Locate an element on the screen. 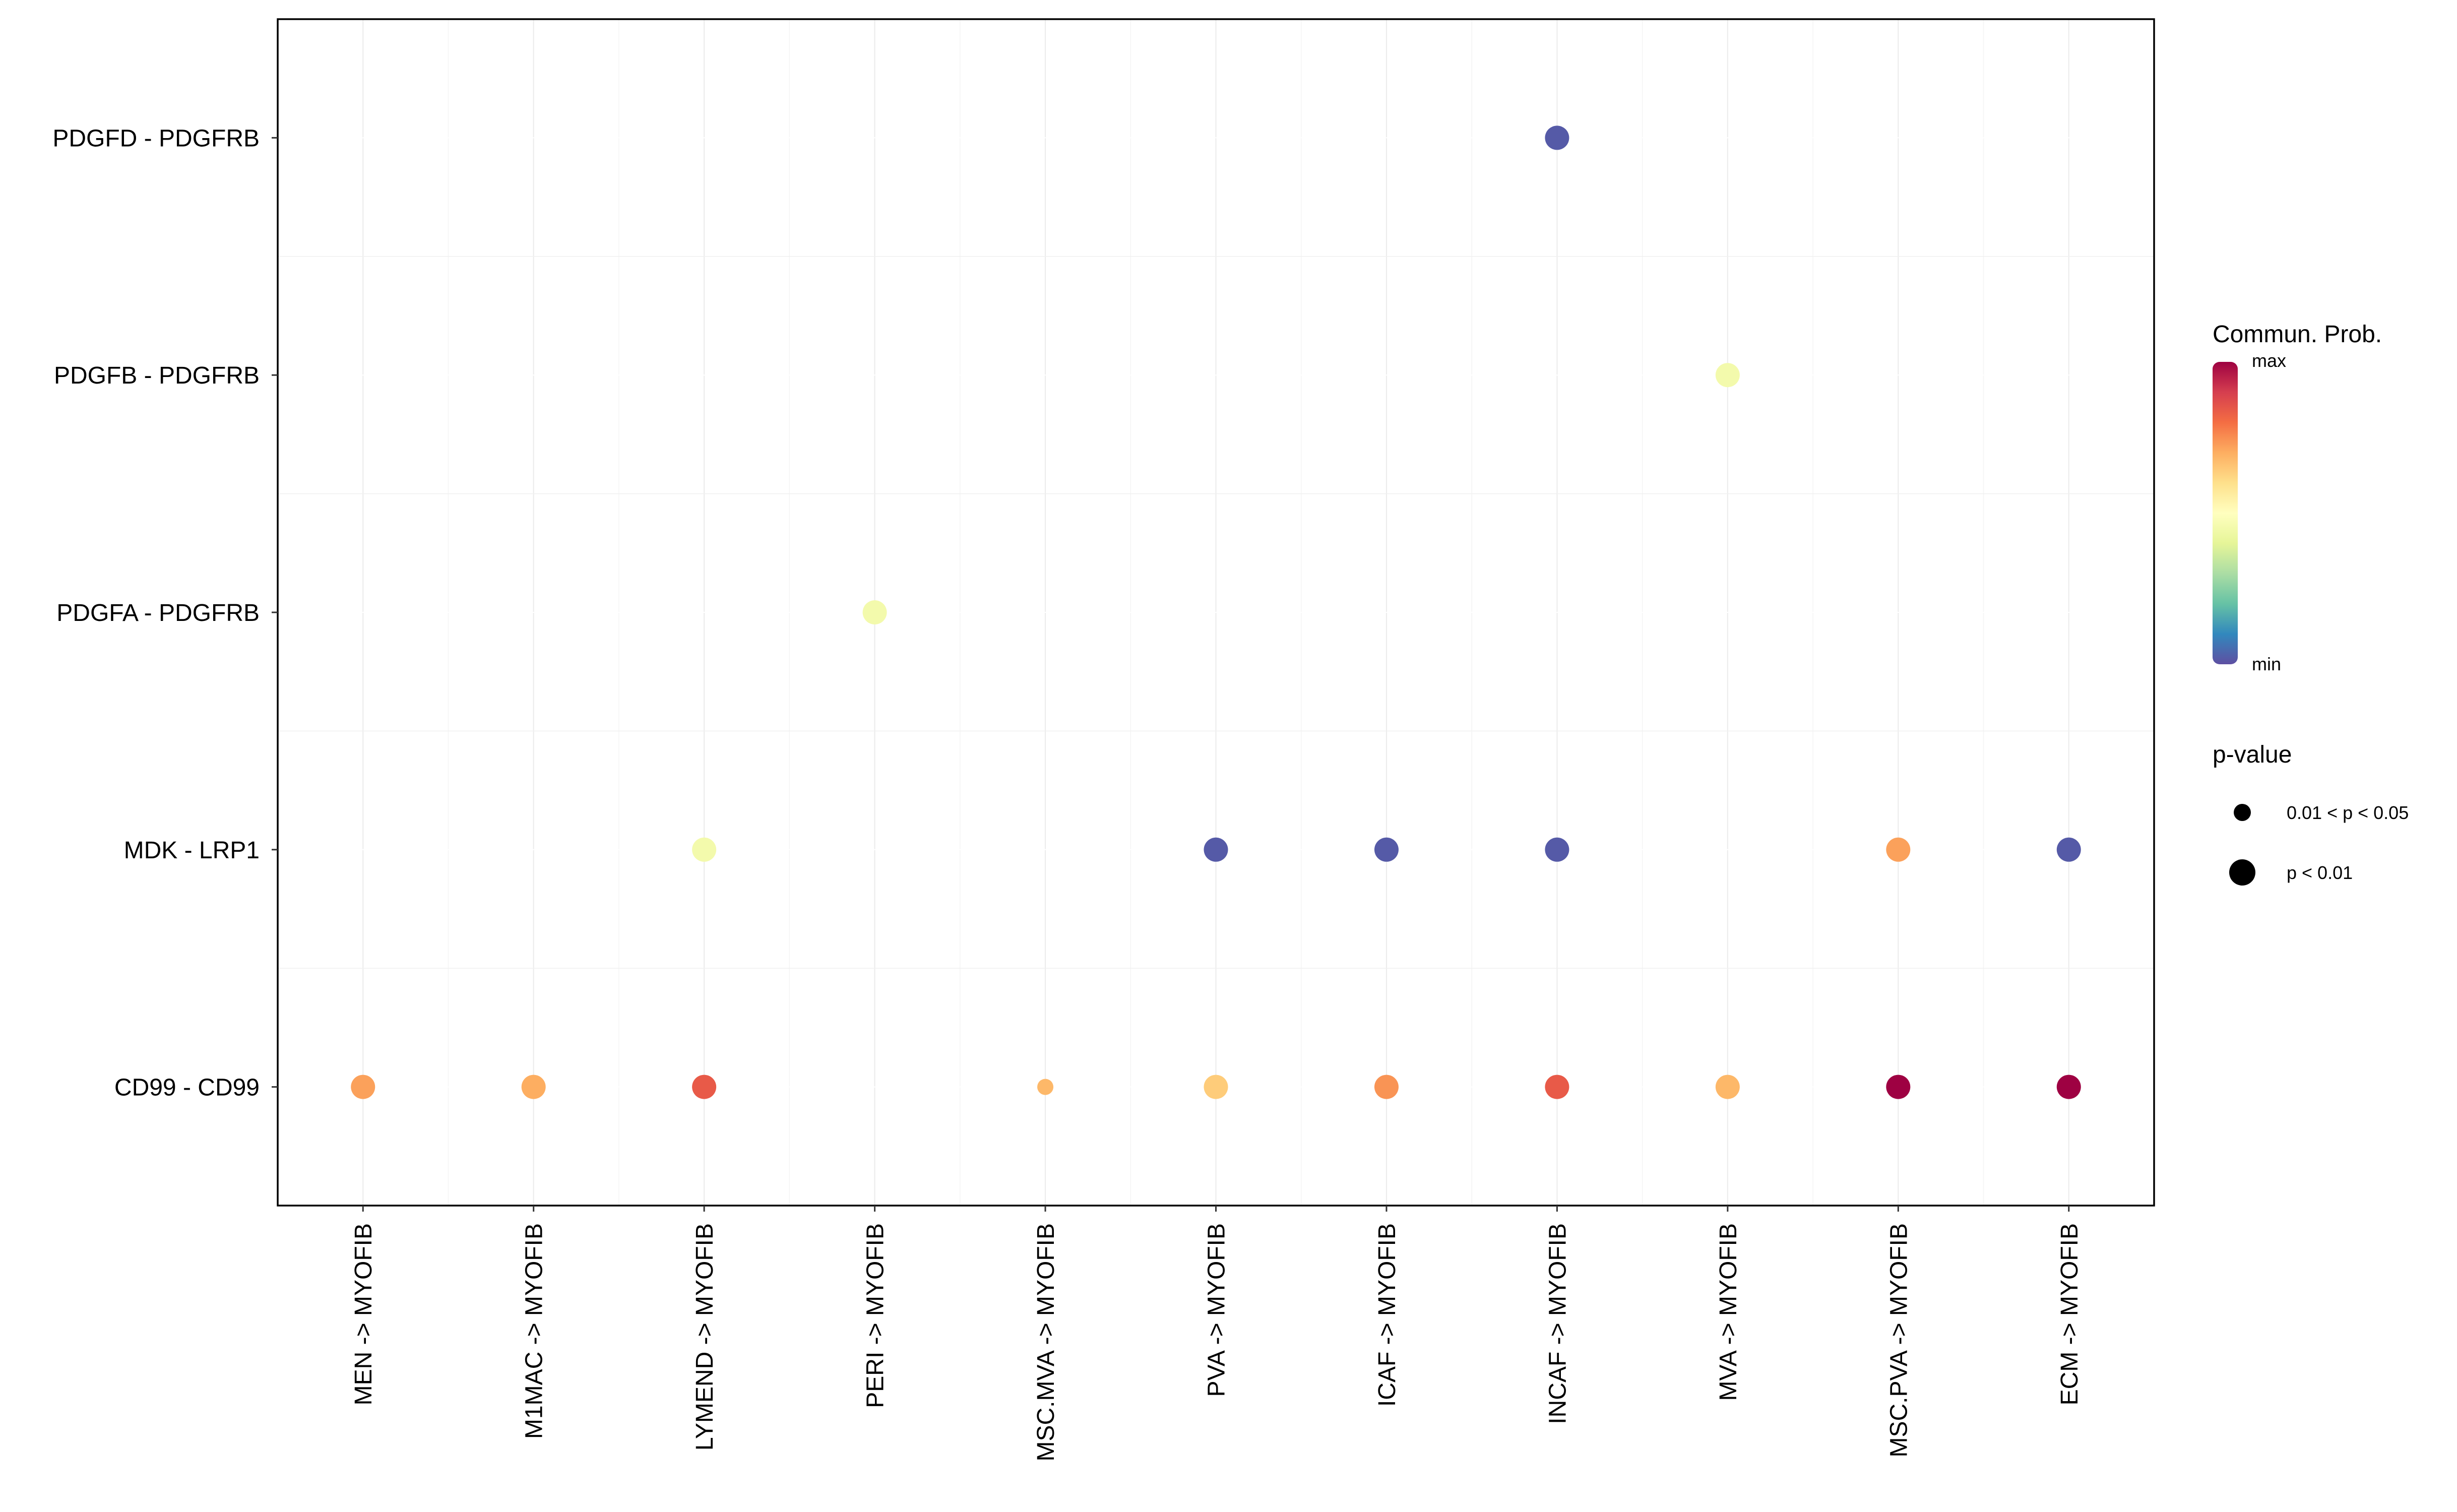 The width and height of the screenshot is (2457, 1512). x-tick-label: MSC.PVA -> MYOFIB is located at coordinates (1898, 1340).